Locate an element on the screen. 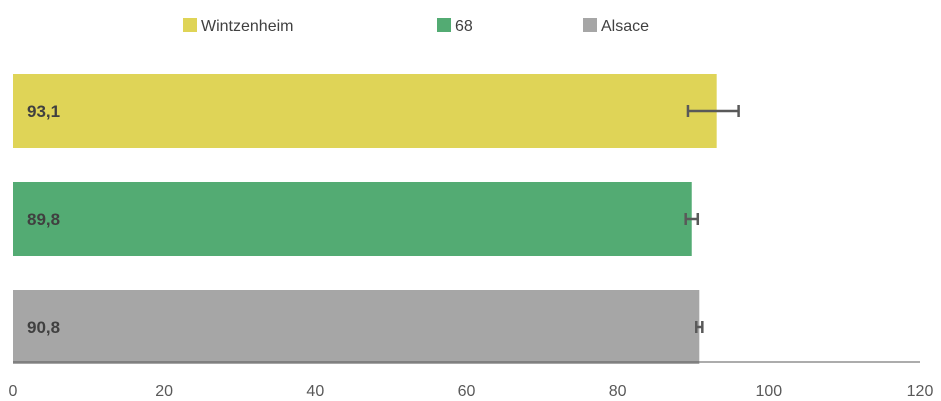 Image resolution: width=941 pixels, height=401 pixels. bar-group-1: 89,8 is located at coordinates (356, 219).